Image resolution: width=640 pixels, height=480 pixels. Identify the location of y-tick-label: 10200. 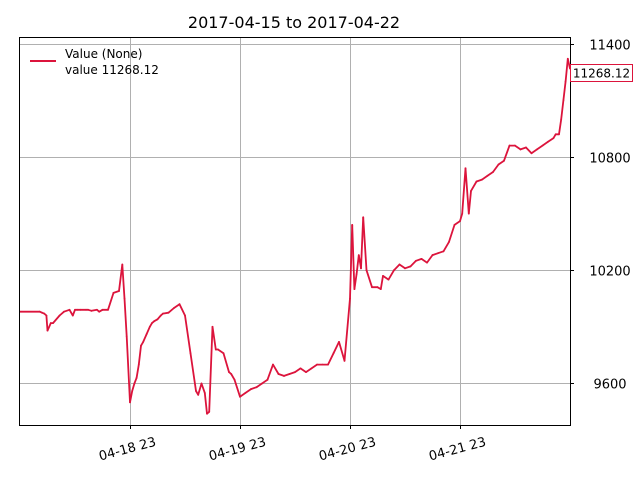
(609, 272).